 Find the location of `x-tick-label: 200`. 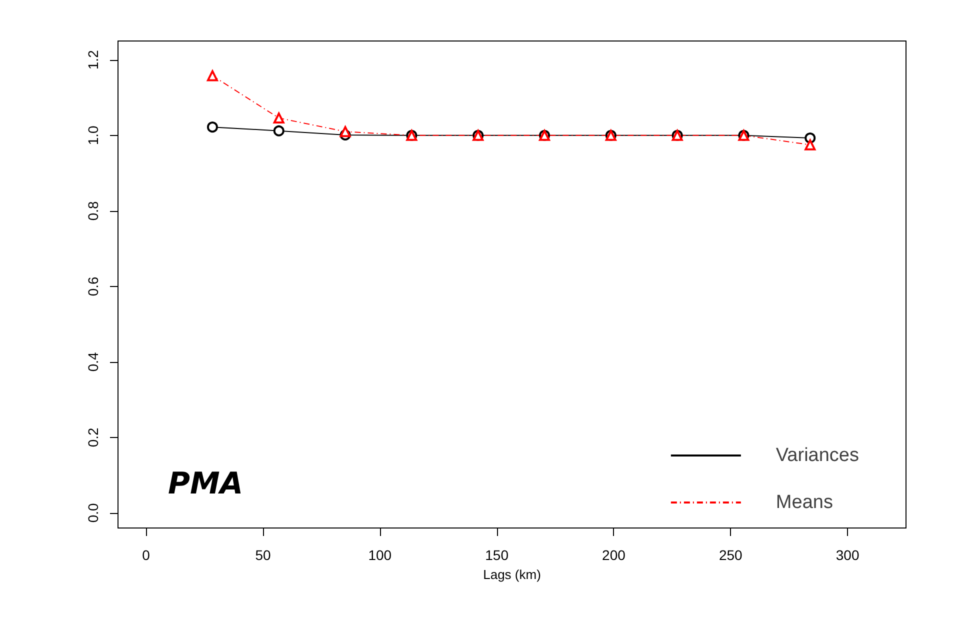

x-tick-label: 200 is located at coordinates (614, 555).